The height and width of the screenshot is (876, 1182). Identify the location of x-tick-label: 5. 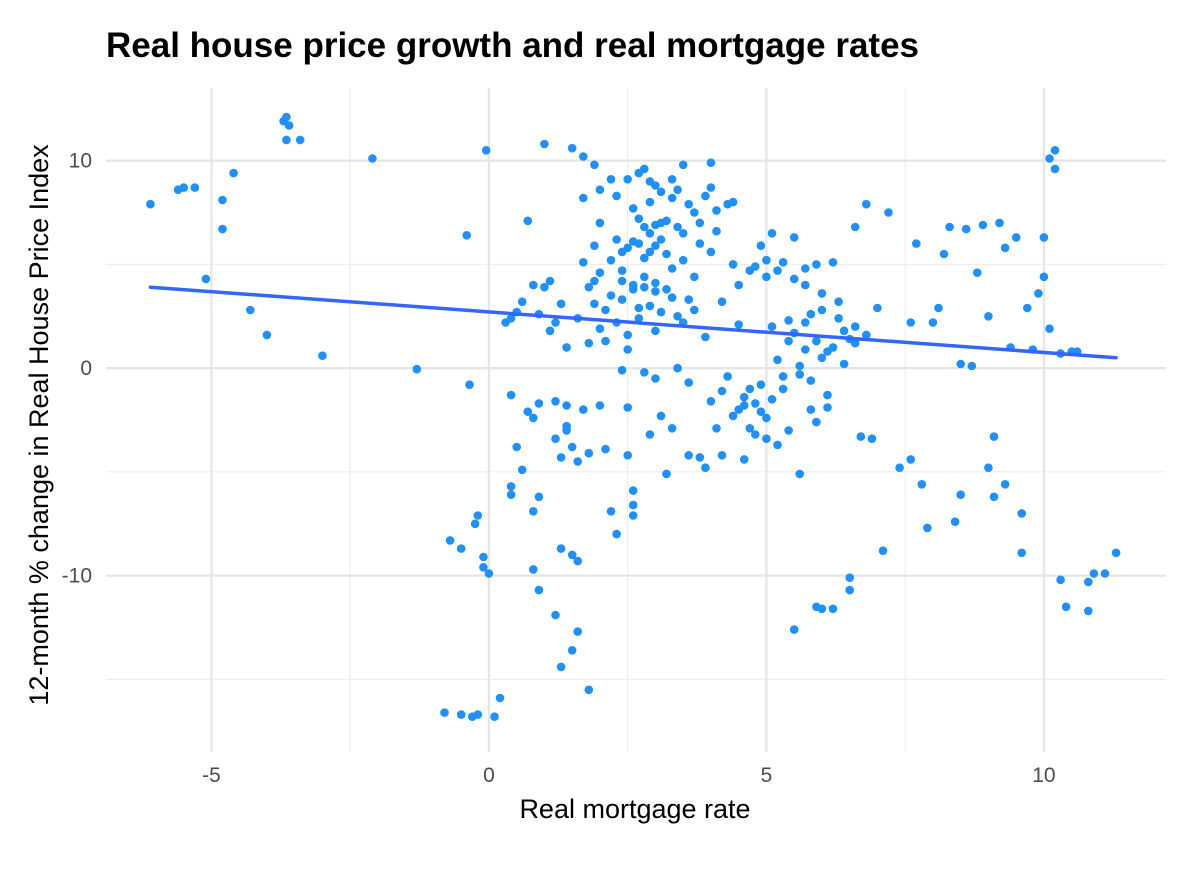
(767, 775).